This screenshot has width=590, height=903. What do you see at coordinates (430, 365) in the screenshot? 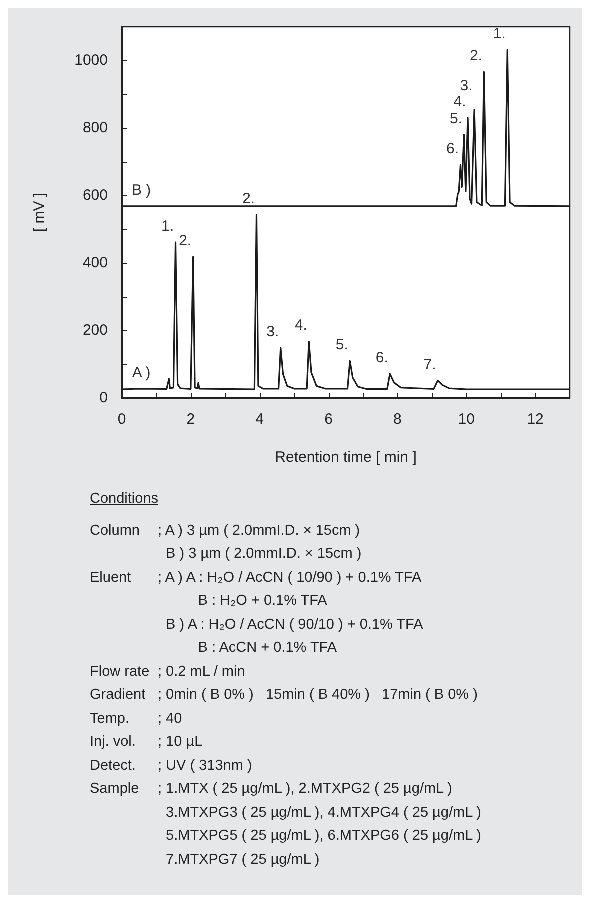
I see `annotation: 7.` at bounding box center [430, 365].